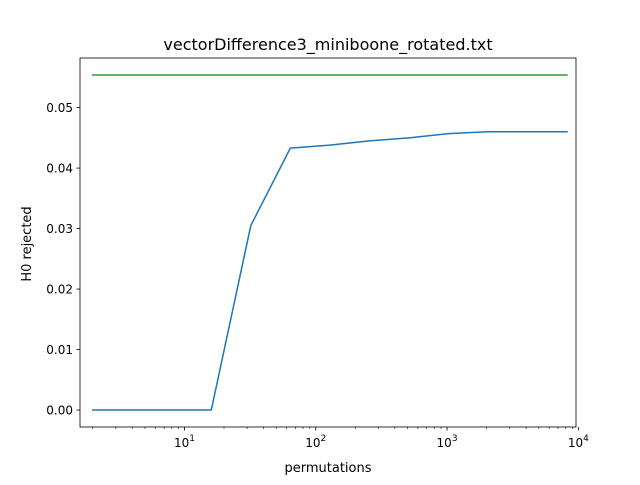 The height and width of the screenshot is (485, 640). What do you see at coordinates (59, 290) in the screenshot?
I see `y-tick-label: 0.02` at bounding box center [59, 290].